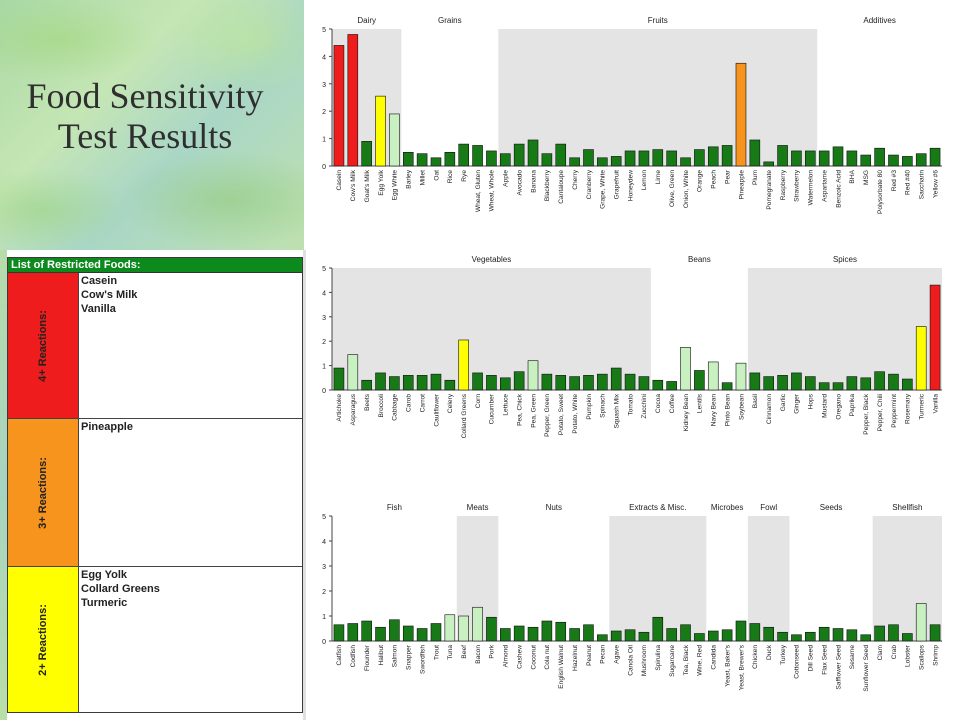  What do you see at coordinates (324, 542) in the screenshot?
I see `y-tick-label: 4` at bounding box center [324, 542].